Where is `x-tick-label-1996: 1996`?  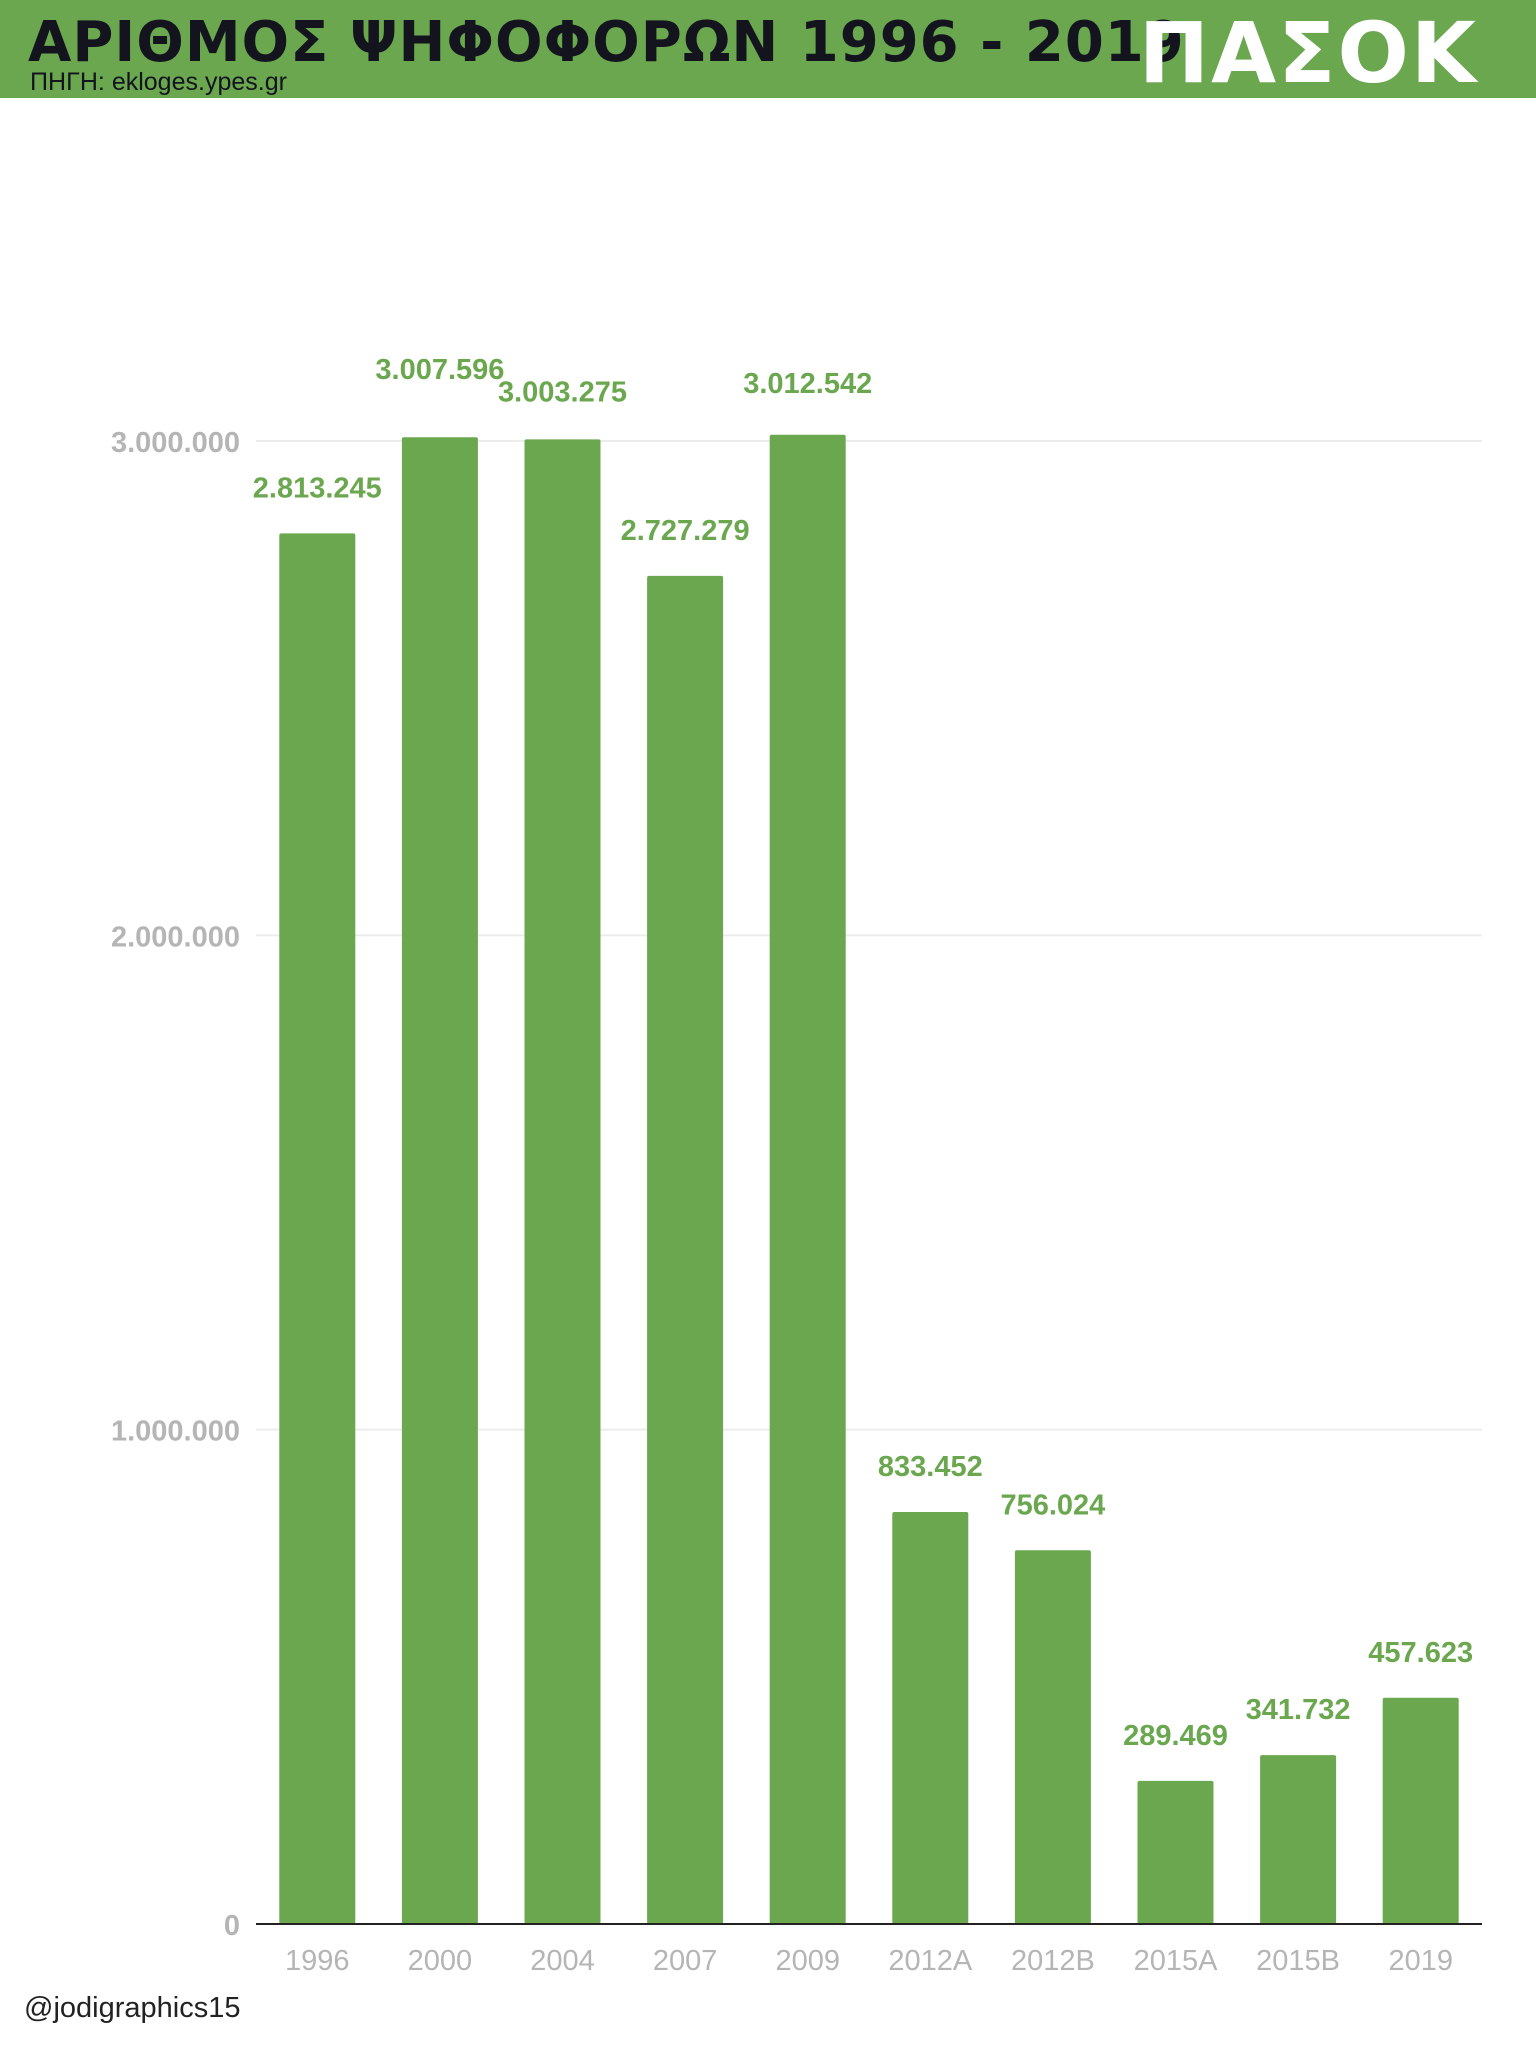
x-tick-label-1996: 1996 is located at coordinates (317, 1961).